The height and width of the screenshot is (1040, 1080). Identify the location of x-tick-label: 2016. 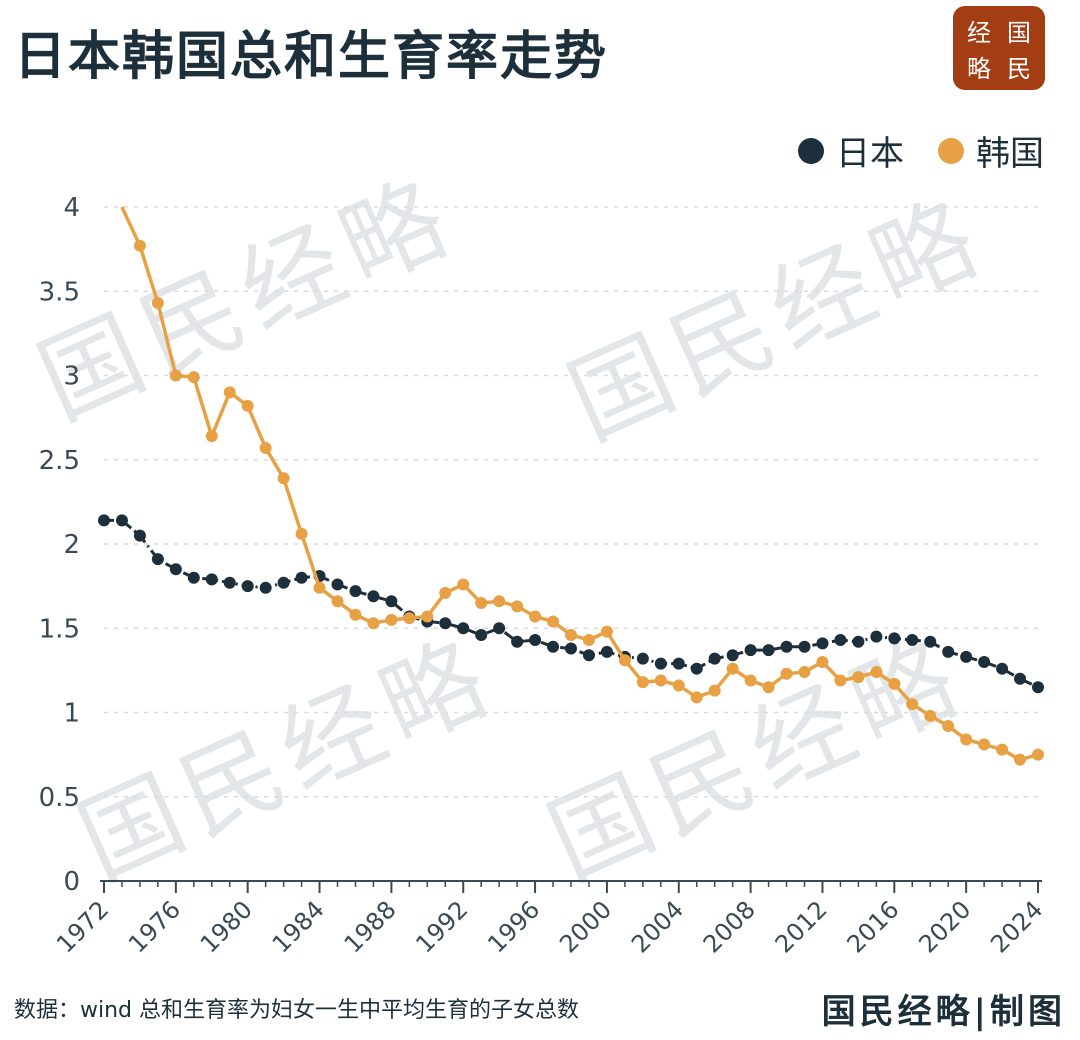
(873, 926).